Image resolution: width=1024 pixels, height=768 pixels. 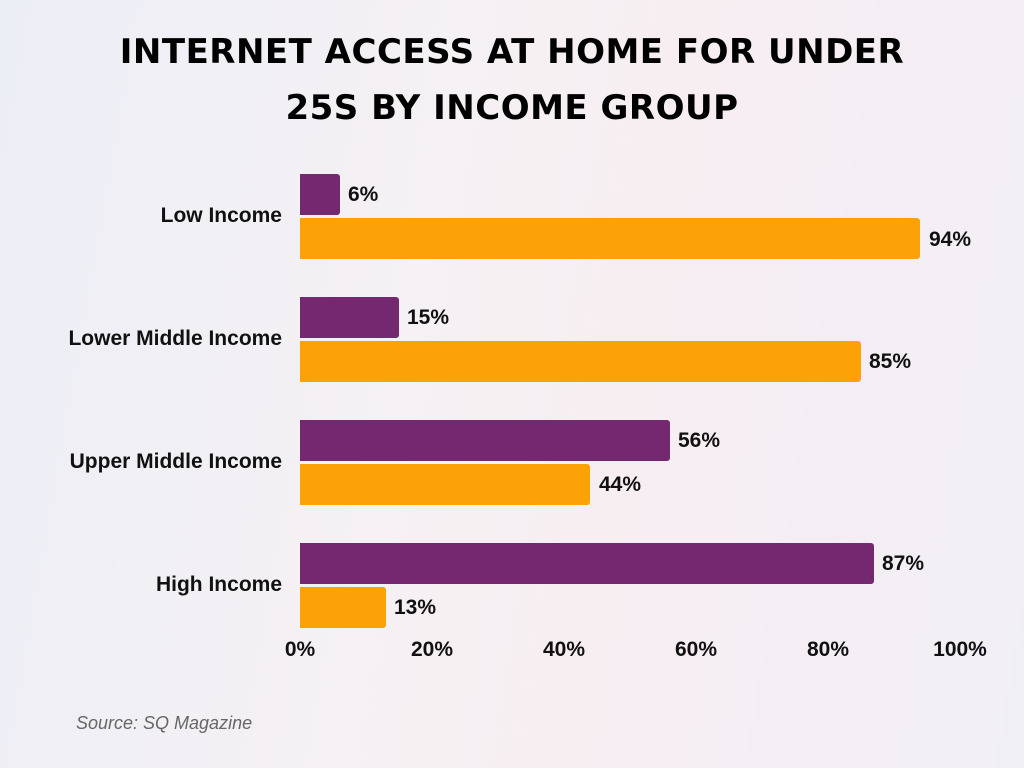 I want to click on value-label: 15%, so click(x=428, y=317).